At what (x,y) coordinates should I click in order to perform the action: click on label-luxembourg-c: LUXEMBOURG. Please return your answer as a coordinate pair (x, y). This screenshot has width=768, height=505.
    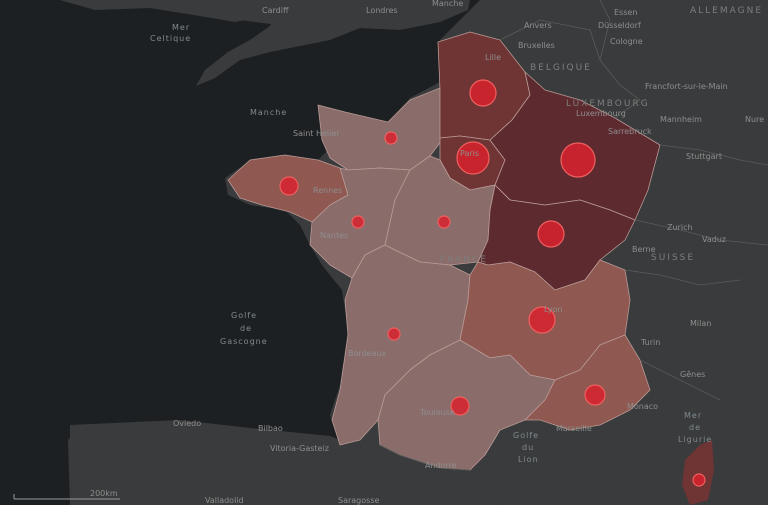
    Looking at the image, I should click on (608, 104).